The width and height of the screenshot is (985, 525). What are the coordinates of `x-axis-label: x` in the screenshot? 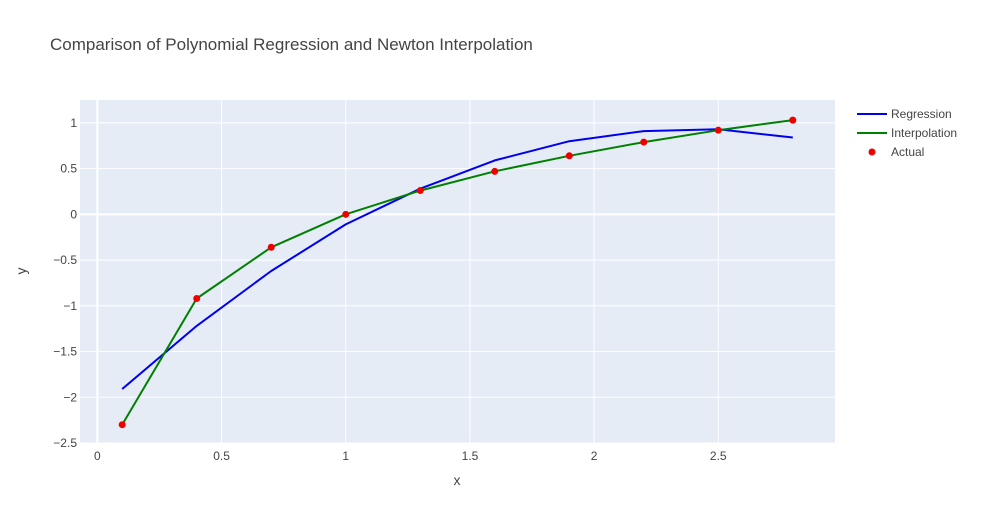 It's located at (457, 480).